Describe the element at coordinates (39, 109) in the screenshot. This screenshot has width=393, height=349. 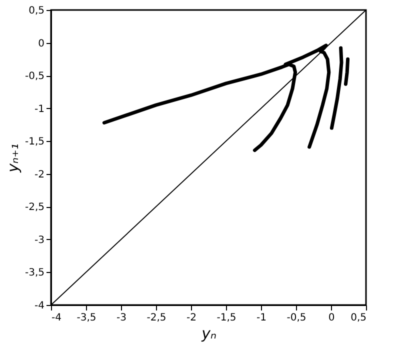
I see `y-tick-label: -1` at that location.